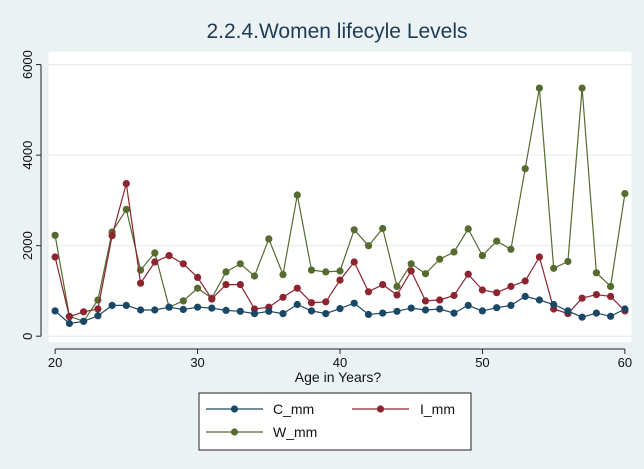  Describe the element at coordinates (260, 409) in the screenshot. I see `legend-item-c-mm: C_mm` at that location.